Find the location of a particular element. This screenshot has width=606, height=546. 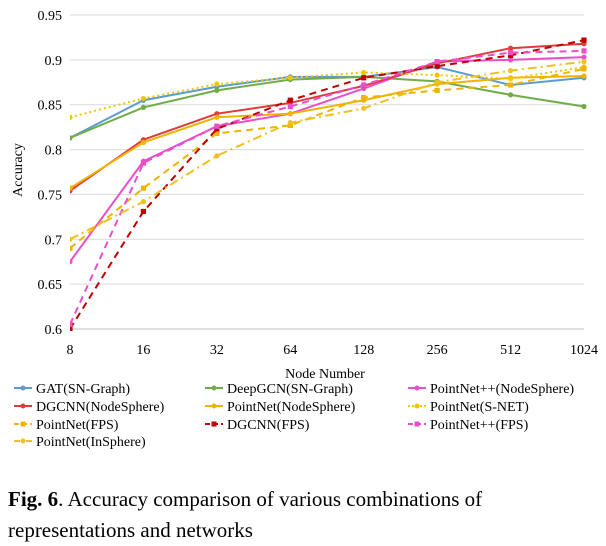

legend-label: PointNet++(NodeSphere) is located at coordinates (502, 389).